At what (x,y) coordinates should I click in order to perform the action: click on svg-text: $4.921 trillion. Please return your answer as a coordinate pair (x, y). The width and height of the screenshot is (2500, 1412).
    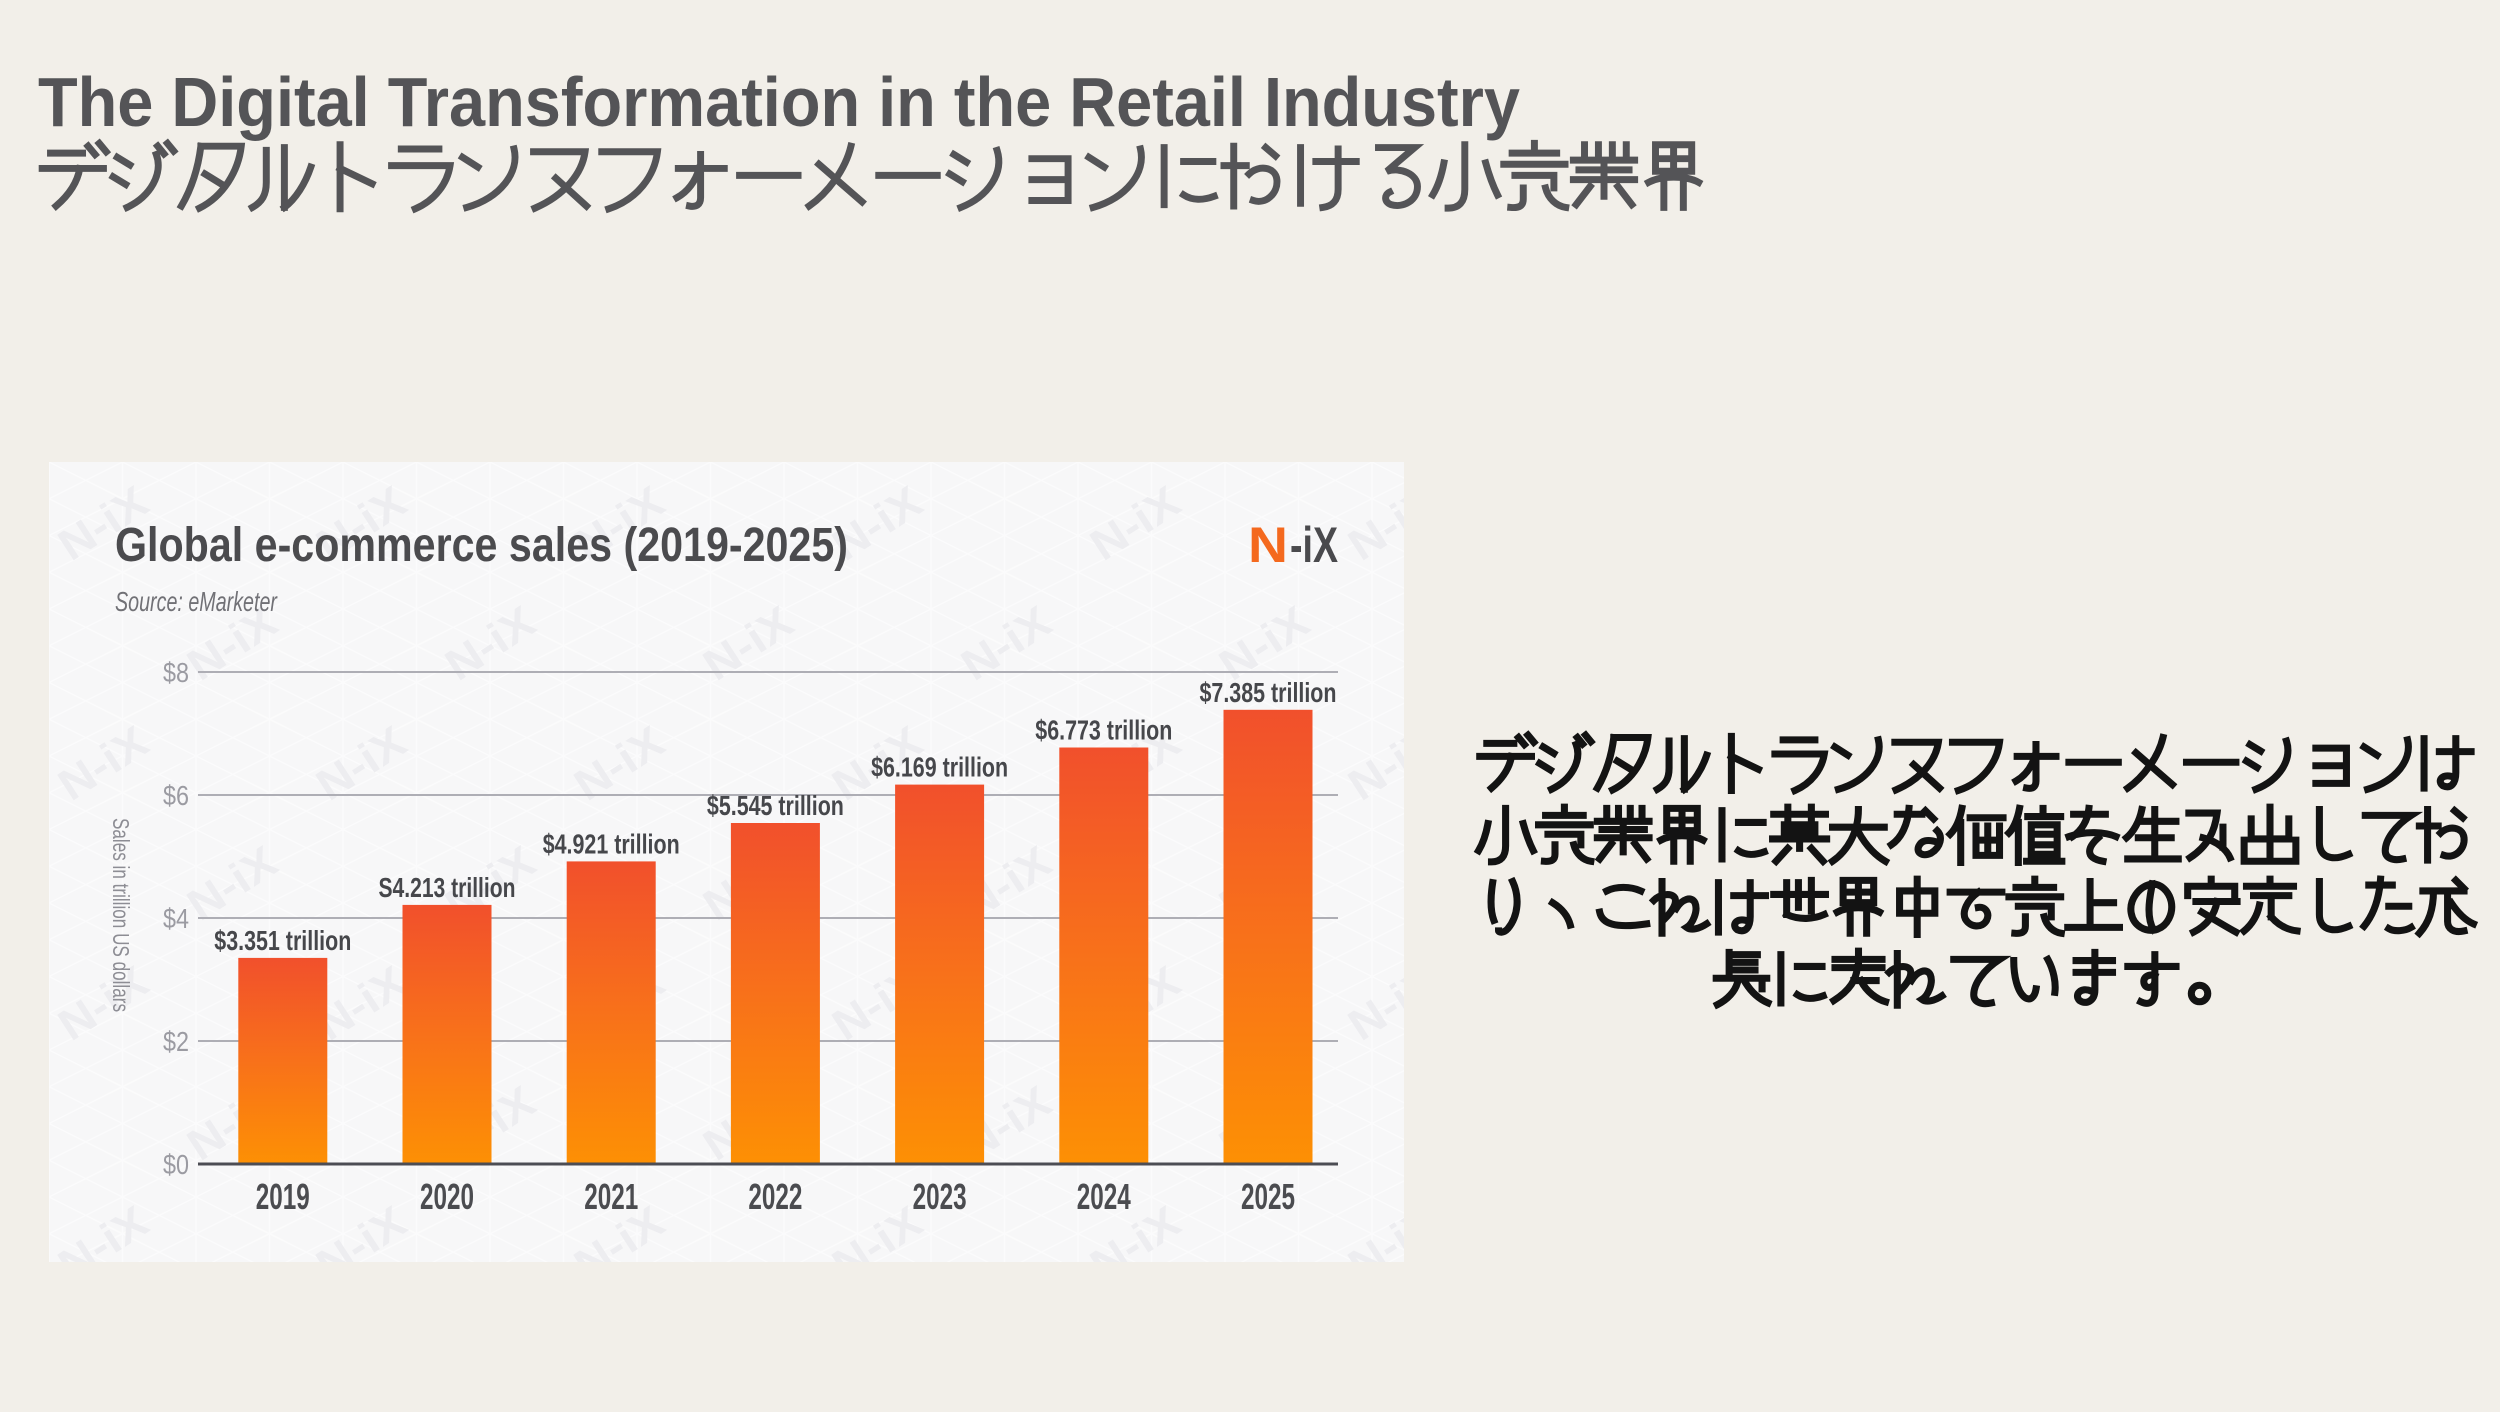
    Looking at the image, I should click on (611, 843).